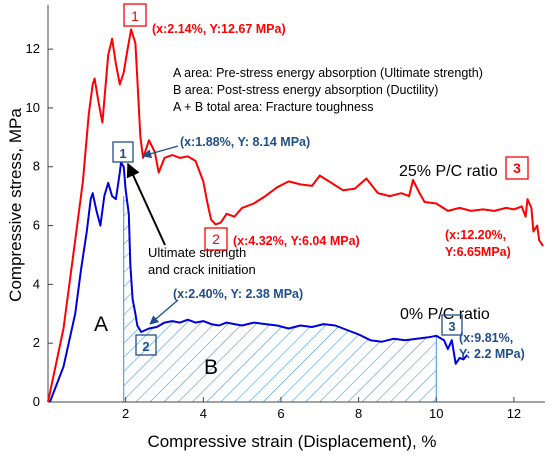 The width and height of the screenshot is (550, 457). Describe the element at coordinates (33, 48) in the screenshot. I see `y-tick-label: 12` at that location.